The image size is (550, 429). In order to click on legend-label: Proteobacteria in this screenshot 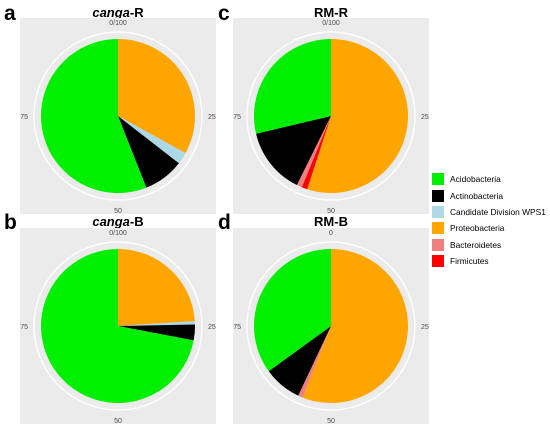, I will do `click(477, 228)`.